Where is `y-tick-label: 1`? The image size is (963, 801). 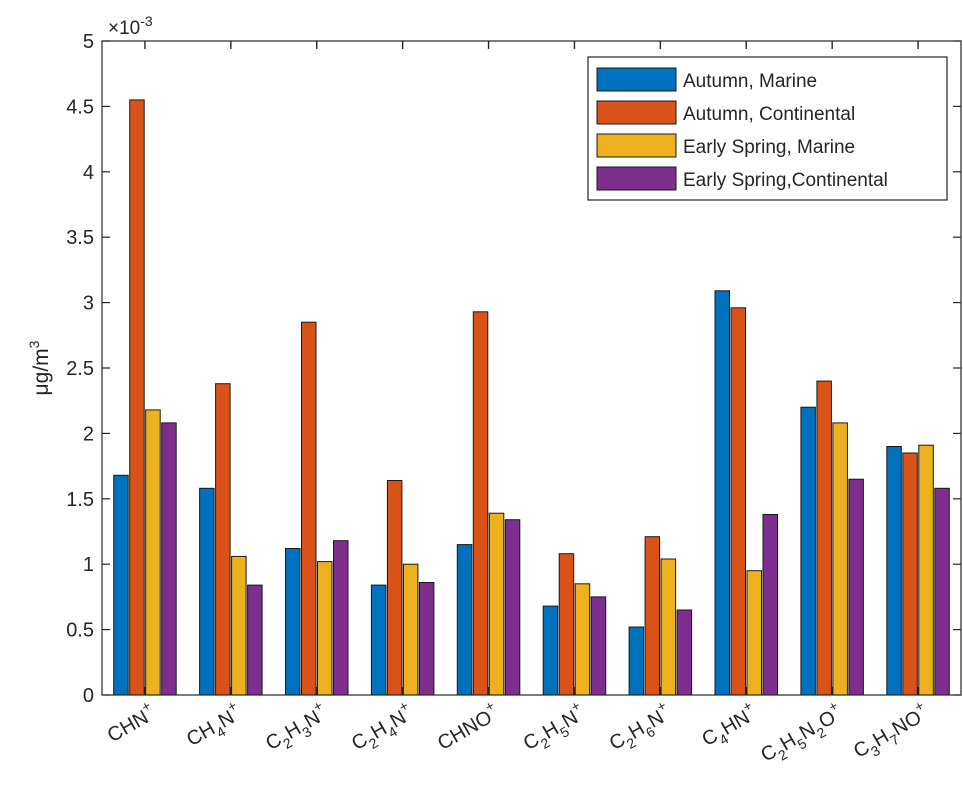
y-tick-label: 1 is located at coordinates (88, 565).